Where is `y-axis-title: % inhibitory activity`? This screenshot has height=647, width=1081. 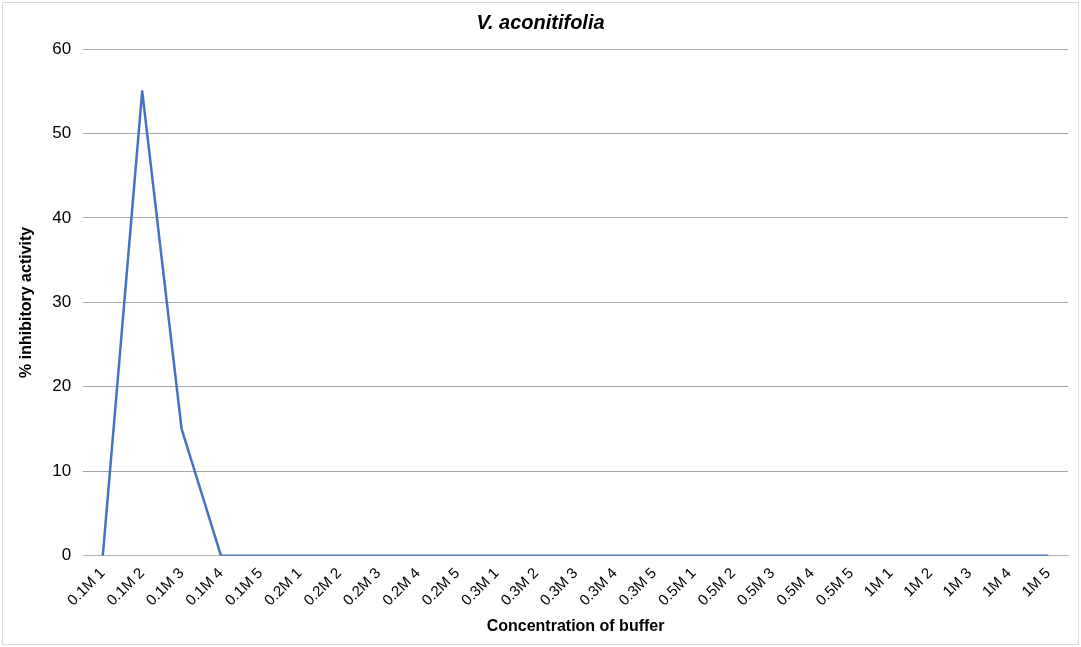
y-axis-title: % inhibitory activity is located at coordinates (26, 302).